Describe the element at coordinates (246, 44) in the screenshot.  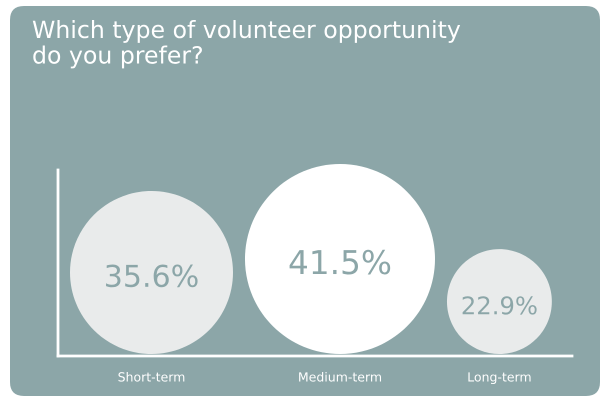
I see `text: Which type of volunteer opportunity do you prefer?` at that location.